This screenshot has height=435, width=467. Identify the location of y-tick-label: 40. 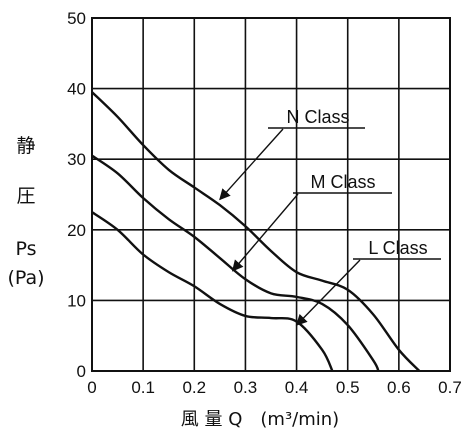
(76, 89).